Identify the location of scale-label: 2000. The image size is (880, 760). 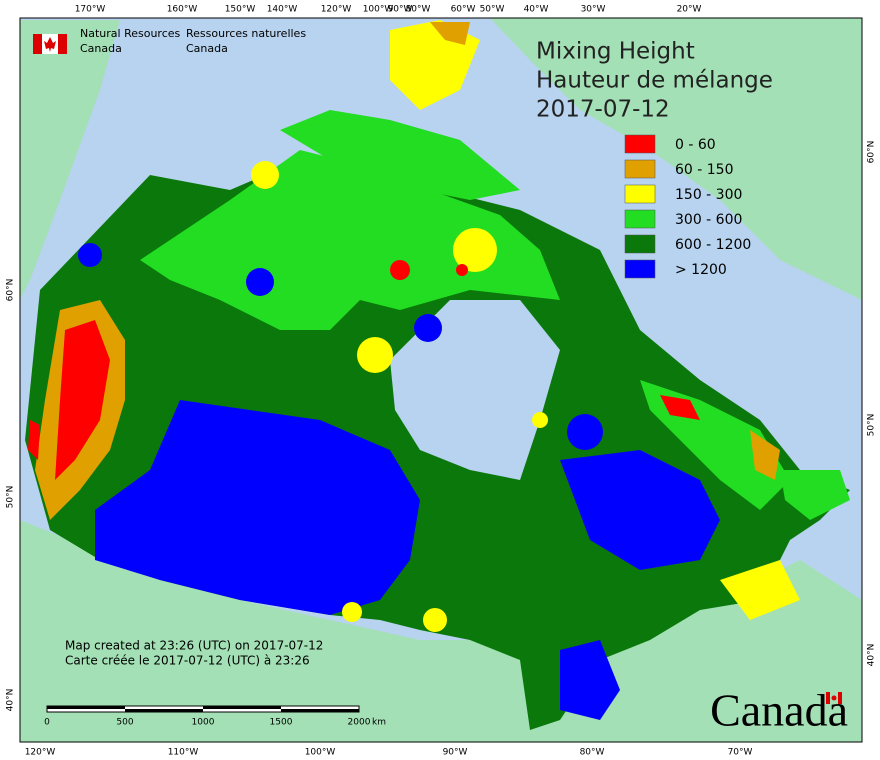
(359, 723).